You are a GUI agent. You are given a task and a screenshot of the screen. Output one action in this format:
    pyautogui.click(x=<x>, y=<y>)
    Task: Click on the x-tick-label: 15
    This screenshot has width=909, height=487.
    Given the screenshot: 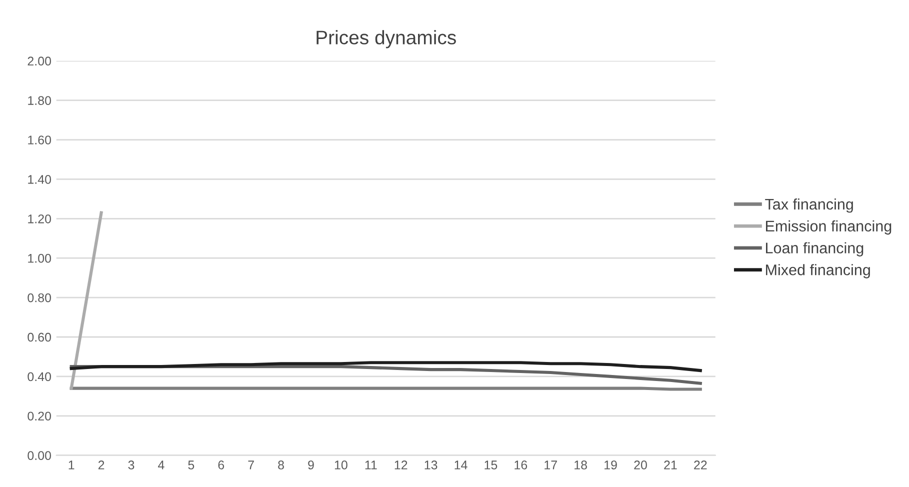 What is the action you would take?
    pyautogui.click(x=491, y=465)
    